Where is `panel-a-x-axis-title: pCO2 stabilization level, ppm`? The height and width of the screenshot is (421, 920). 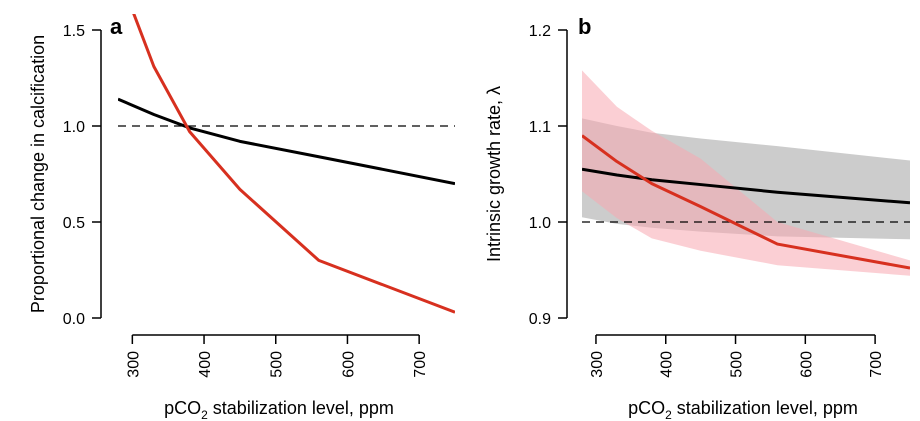 panel-a-x-axis-title: pCO2 stabilization level, ppm is located at coordinates (279, 409).